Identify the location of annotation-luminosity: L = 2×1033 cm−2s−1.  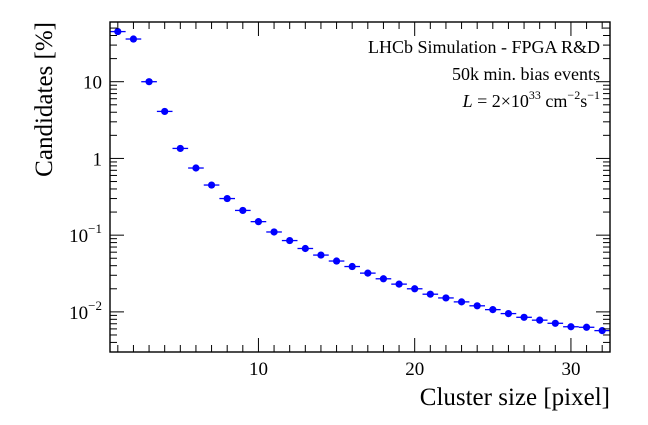
(531, 99).